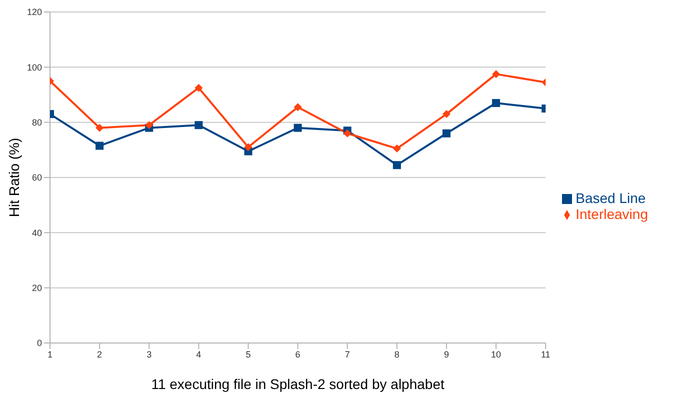 This screenshot has height=403, width=676. Describe the element at coordinates (39, 343) in the screenshot. I see `y-tick-label: 0` at that location.